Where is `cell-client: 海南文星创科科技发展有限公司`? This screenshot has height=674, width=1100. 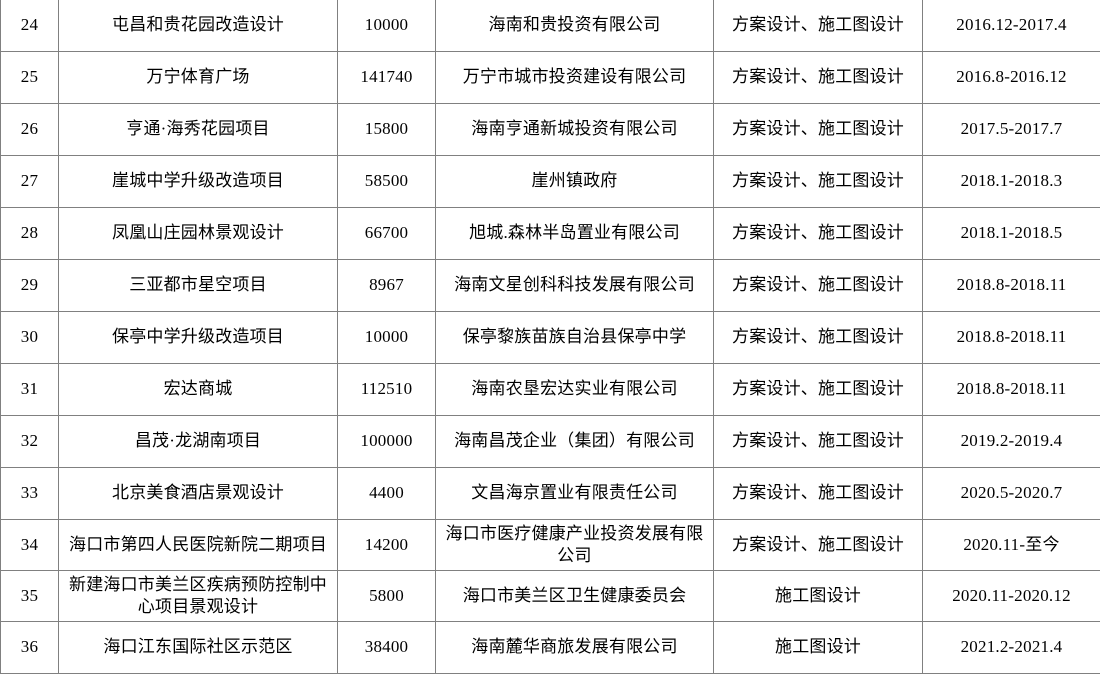 cell-client: 海南文星创科科技发展有限公司 is located at coordinates (575, 286).